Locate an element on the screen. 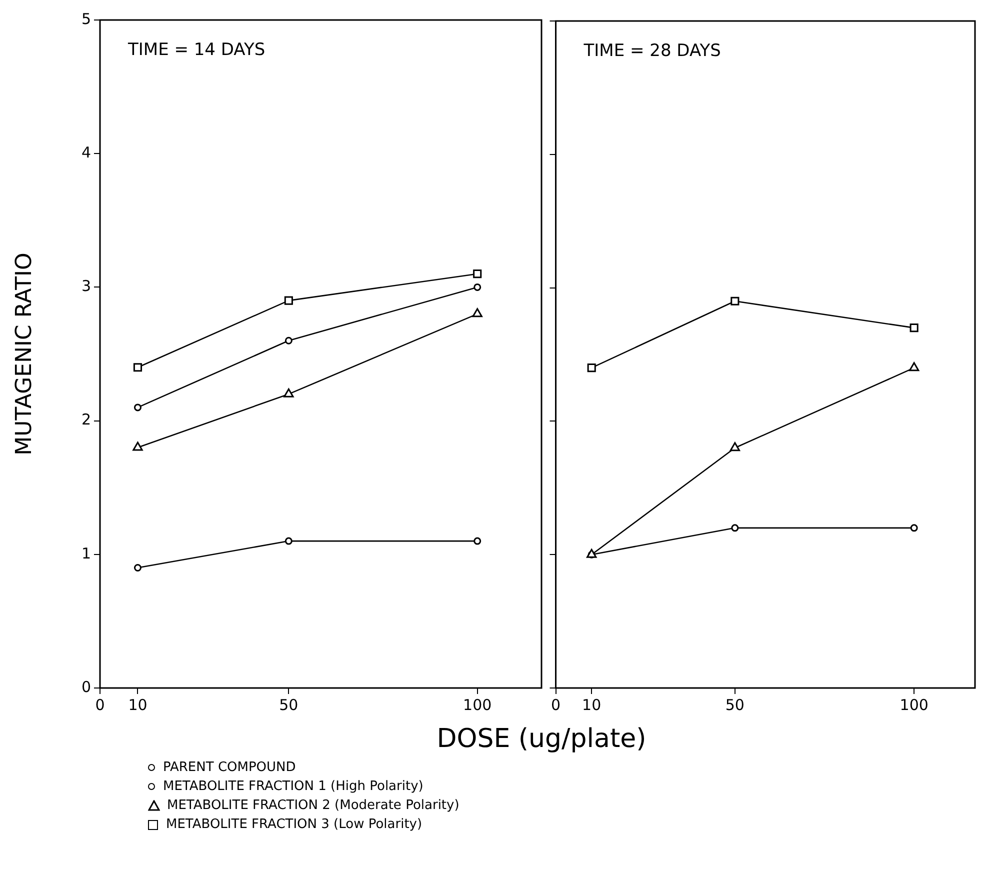 Image resolution: width=993 pixels, height=873 pixels. y-tick-label: 5 is located at coordinates (86, 19).